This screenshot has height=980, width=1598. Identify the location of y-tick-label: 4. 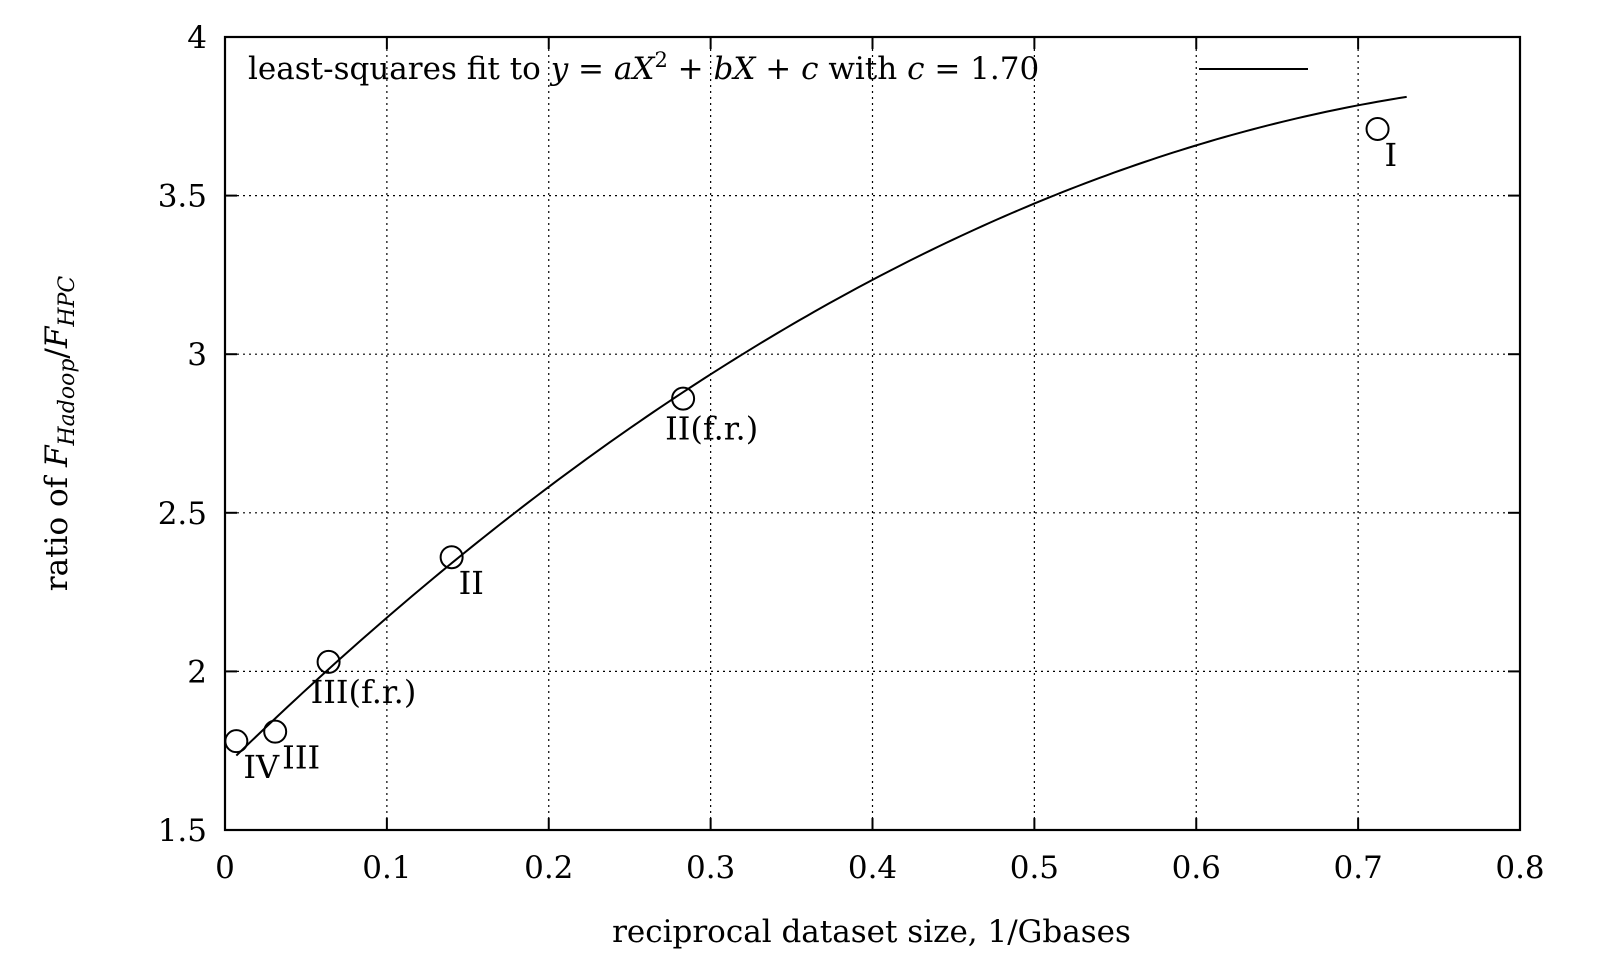
(197, 38).